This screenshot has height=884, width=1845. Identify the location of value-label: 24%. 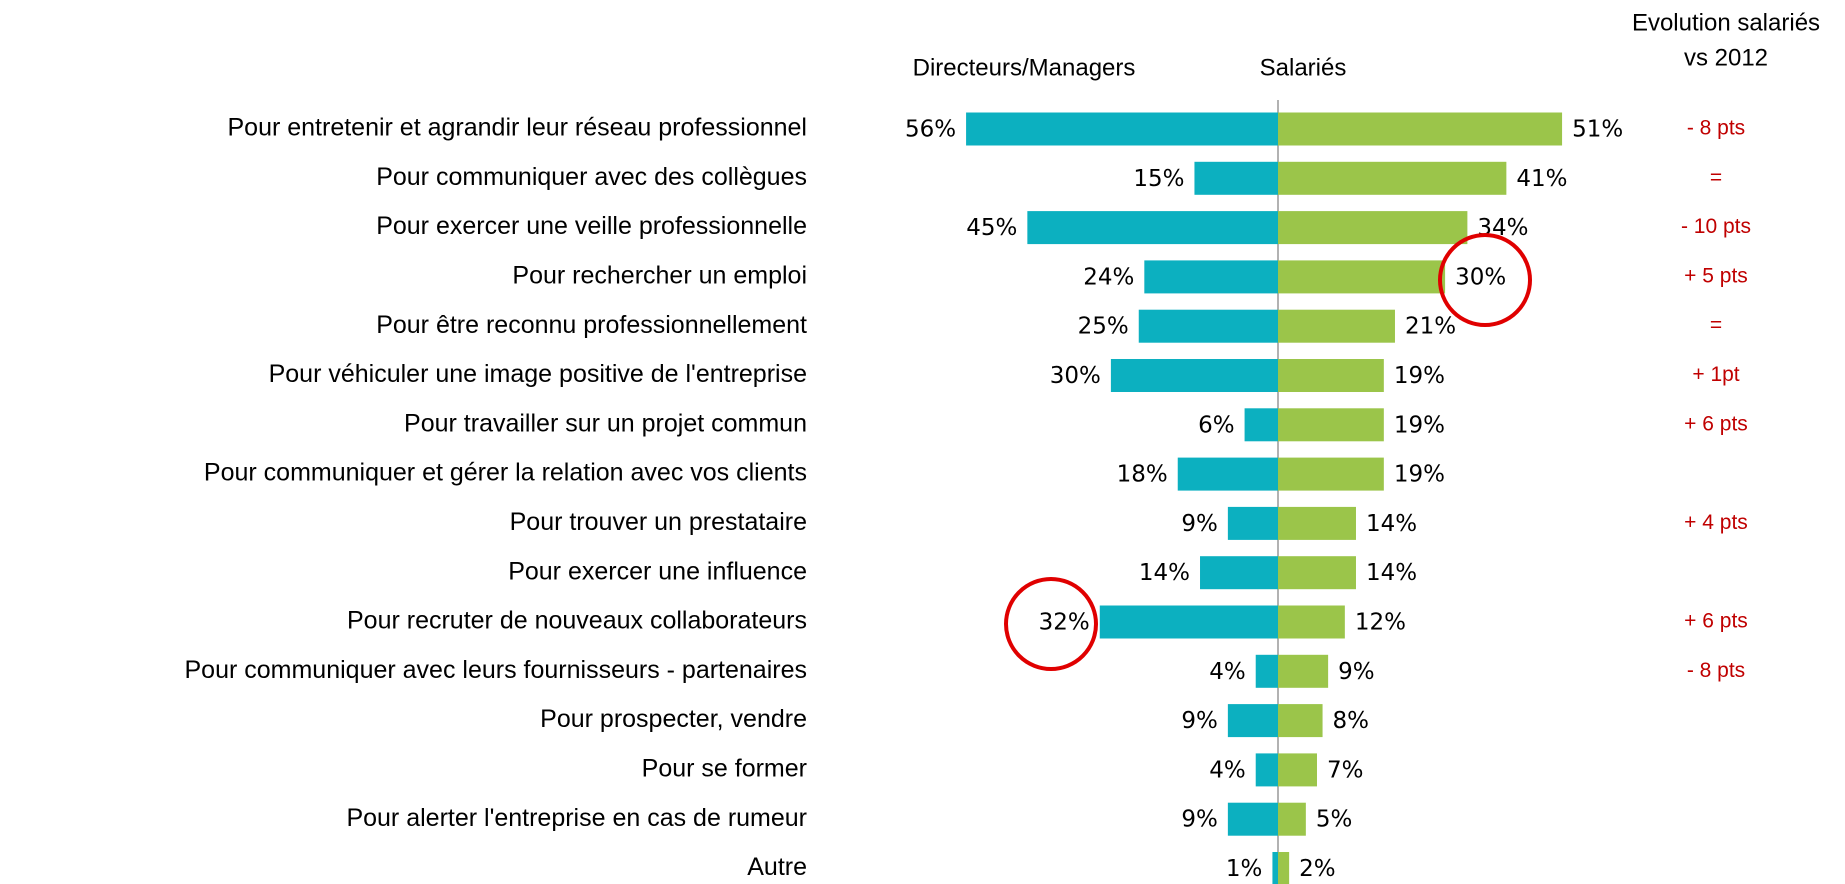
(1108, 277).